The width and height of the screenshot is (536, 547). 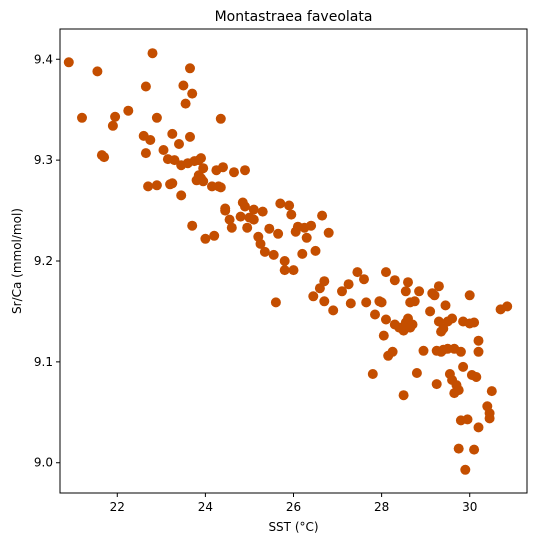 I want to click on y-axis-label: Sr/Ca (mmol/mol), so click(x=17, y=261).